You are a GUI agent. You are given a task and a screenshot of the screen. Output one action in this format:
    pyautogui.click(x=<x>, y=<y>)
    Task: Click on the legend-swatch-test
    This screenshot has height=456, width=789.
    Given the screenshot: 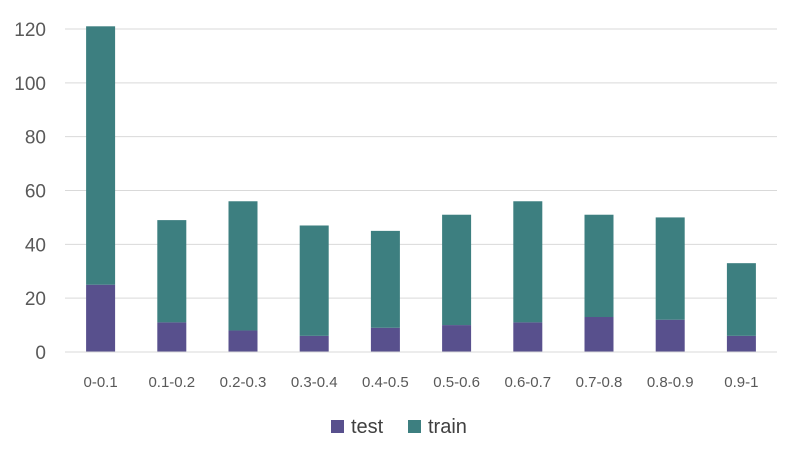 What is the action you would take?
    pyautogui.click(x=337, y=426)
    